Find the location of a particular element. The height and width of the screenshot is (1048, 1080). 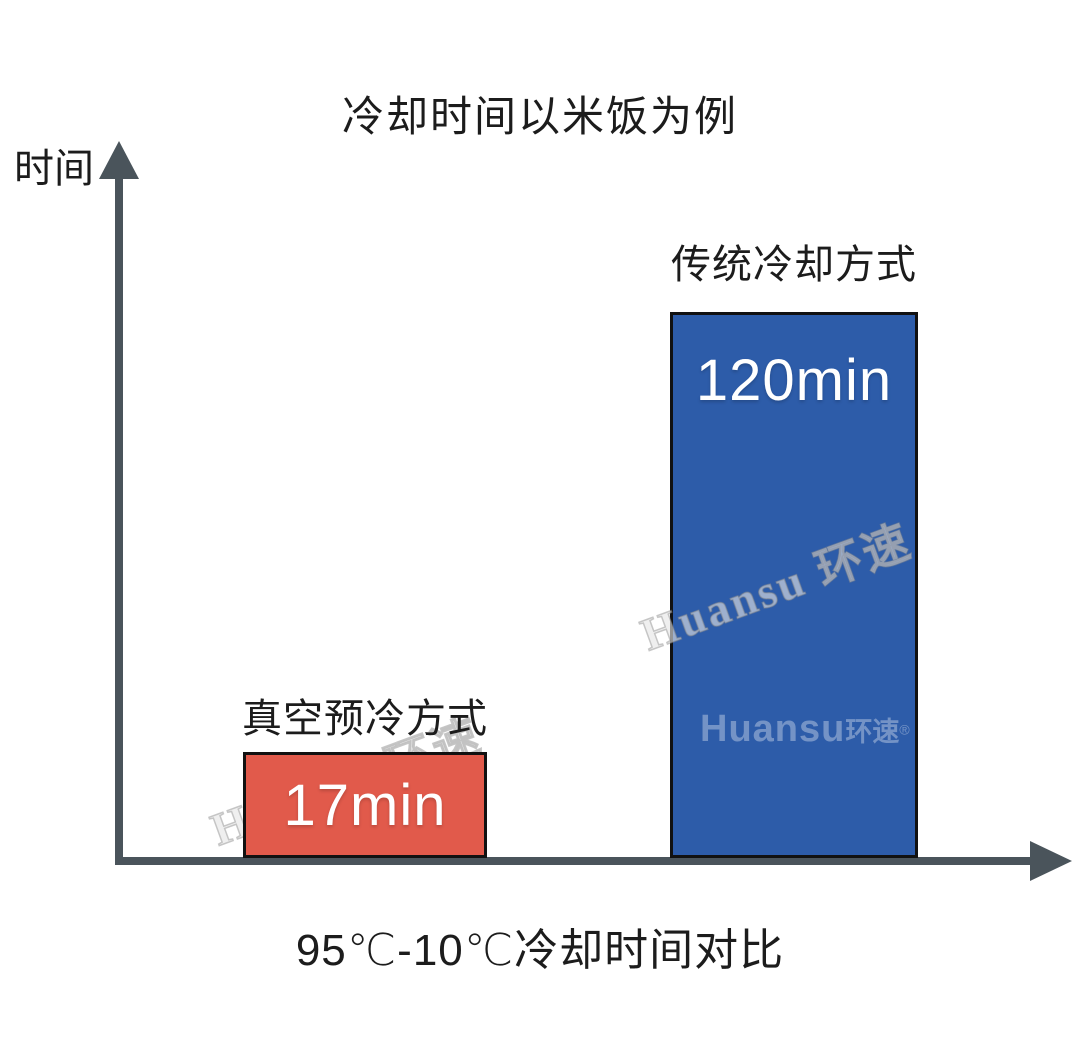

x-axis-line is located at coordinates (573, 861).